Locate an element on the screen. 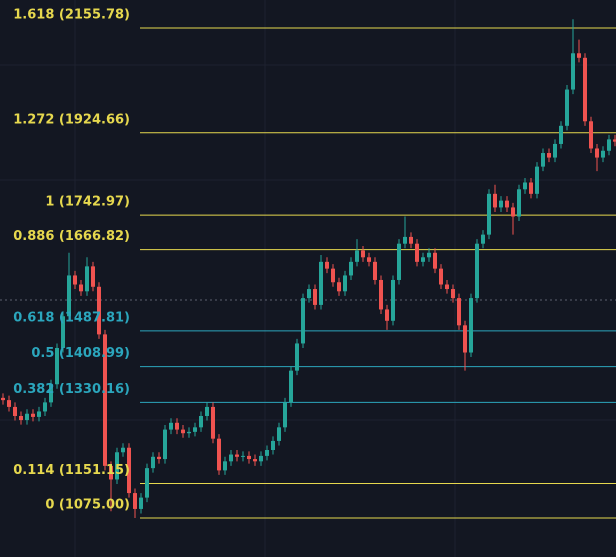  fib-level-label: 1.272 (1924.66) is located at coordinates (71, 119).